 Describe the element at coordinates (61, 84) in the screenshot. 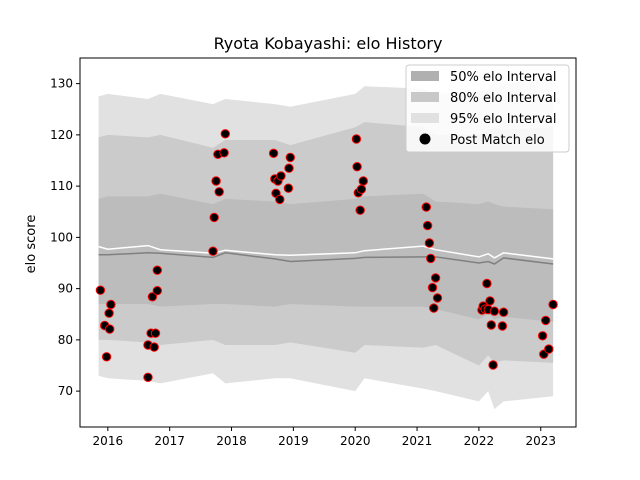

I see `y-tick-label: 130` at that location.